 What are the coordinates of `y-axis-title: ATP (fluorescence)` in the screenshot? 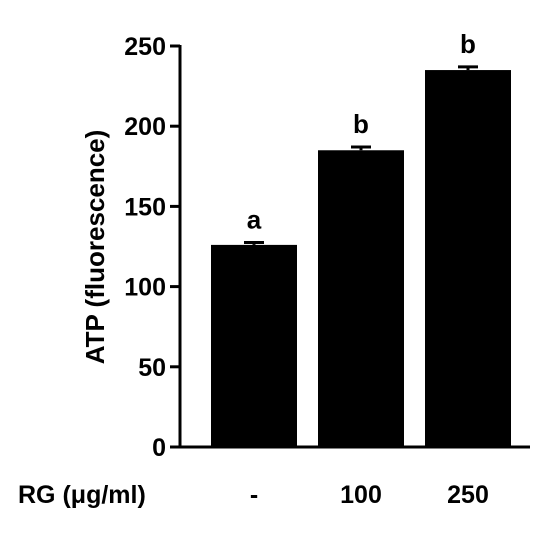 It's located at (95, 247).